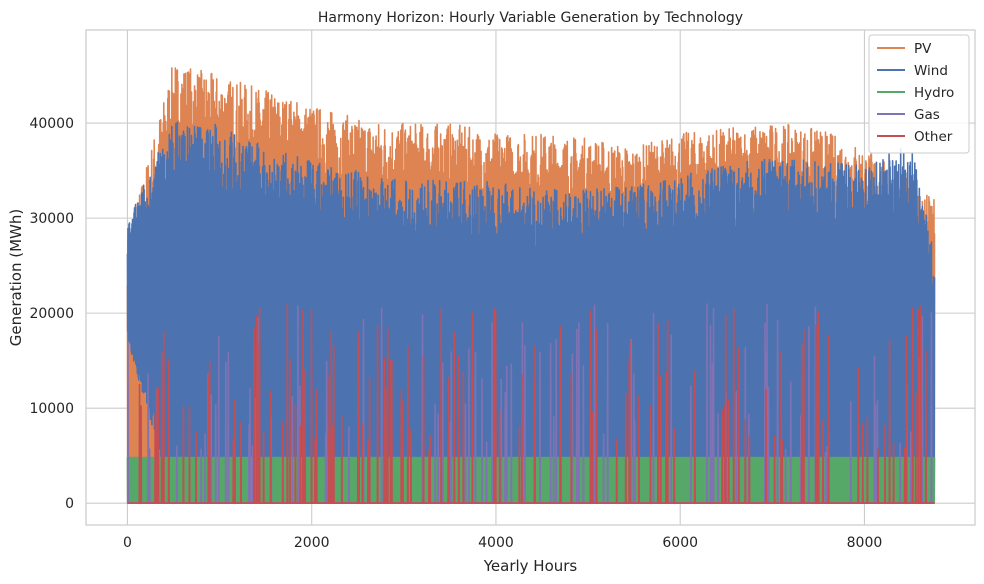  I want to click on legend: PV Wind Hydro Gas Other, so click(919, 94).